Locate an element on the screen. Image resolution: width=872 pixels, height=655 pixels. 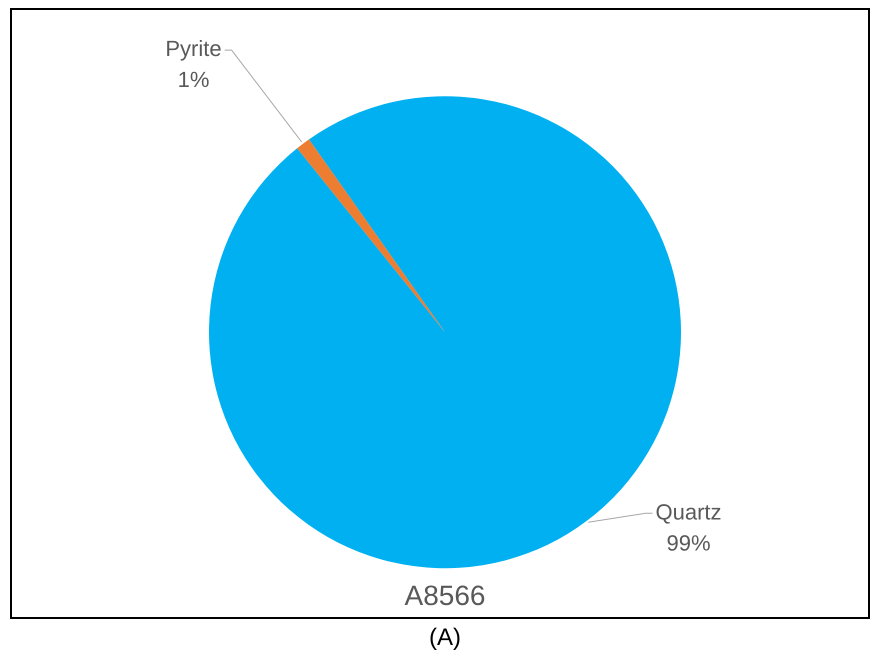
data-label: 1% is located at coordinates (194, 79).